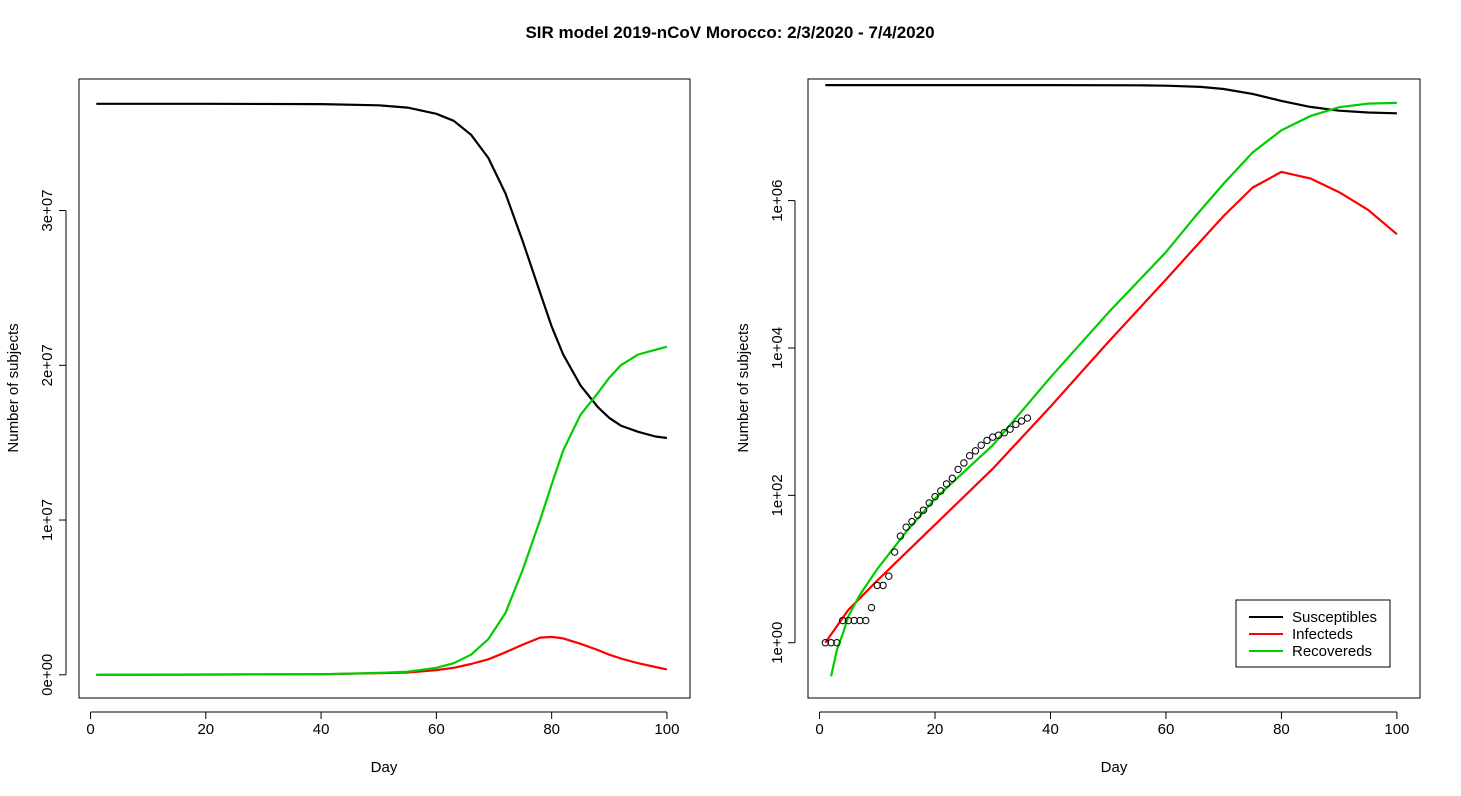 Image resolution: width=1461 pixels, height=796 pixels. Describe the element at coordinates (1322, 634) in the screenshot. I see `legend-label-infecteds: Infecteds` at that location.